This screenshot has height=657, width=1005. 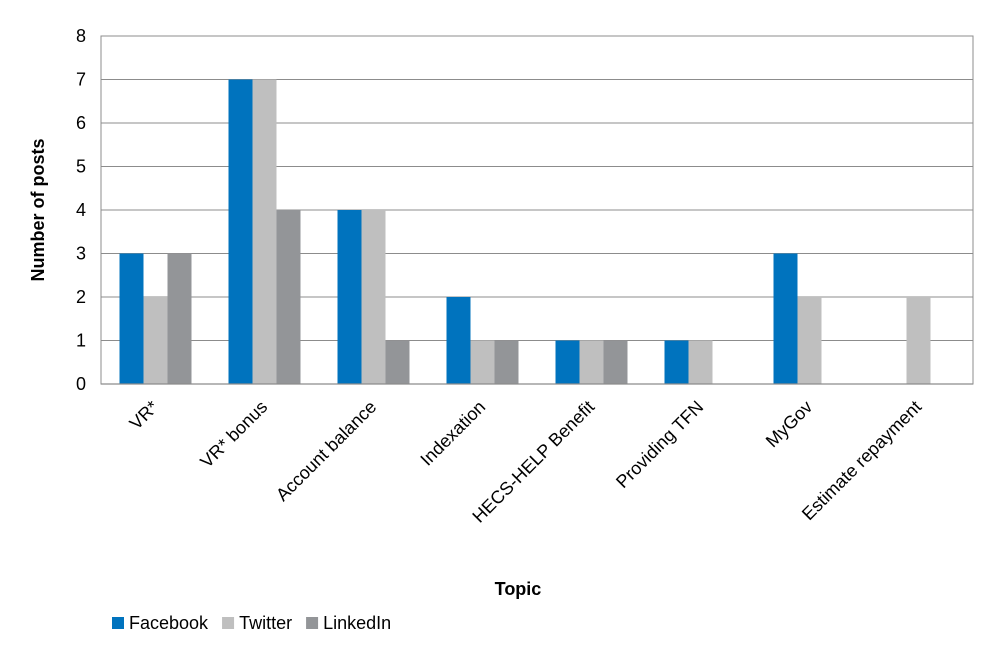 I want to click on legend-swatch-facebook, so click(x=118, y=623).